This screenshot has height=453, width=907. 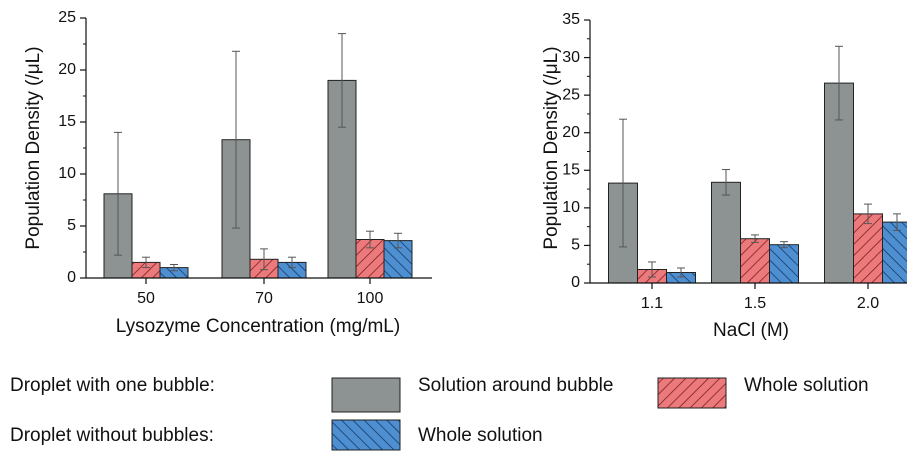 I want to click on x-tick-label-nacl-2.0: 2.0, so click(x=868, y=303).